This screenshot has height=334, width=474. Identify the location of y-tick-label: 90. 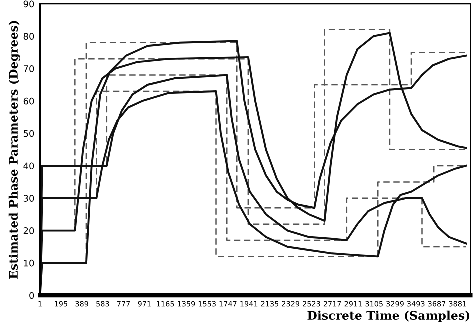
(29, 4).